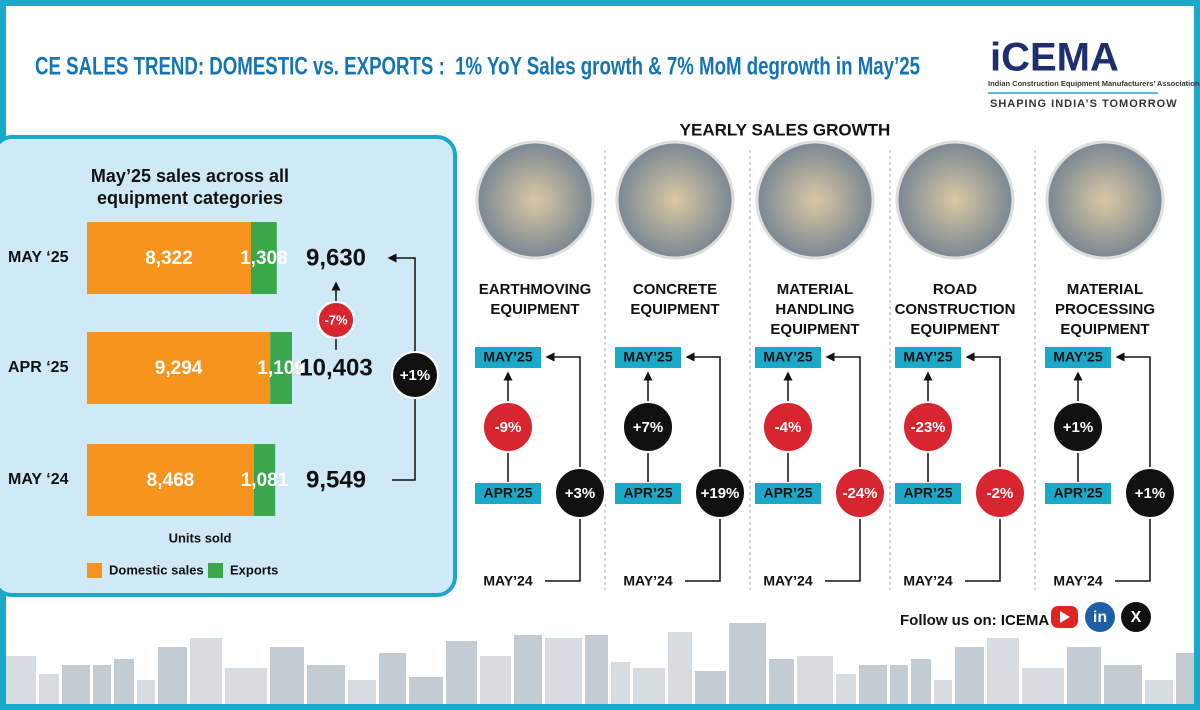 This screenshot has width=1200, height=710. What do you see at coordinates (974, 620) in the screenshot?
I see `follow: Follow us on: ICEMA` at bounding box center [974, 620].